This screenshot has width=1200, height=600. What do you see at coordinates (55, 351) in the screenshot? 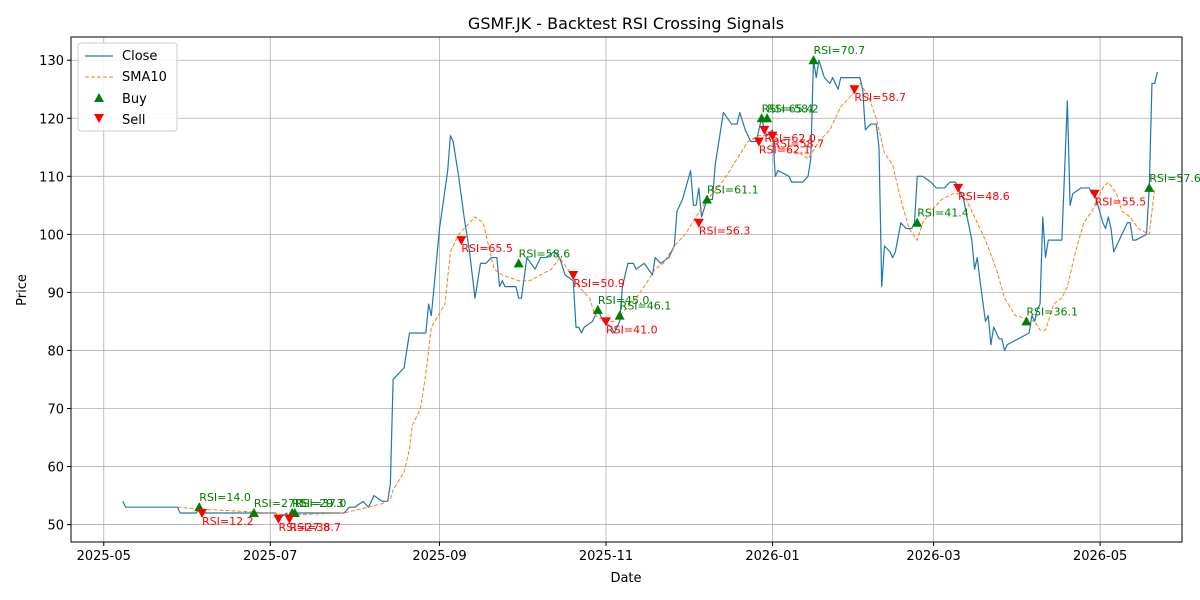
I see `y-tick-label: 80` at bounding box center [55, 351].